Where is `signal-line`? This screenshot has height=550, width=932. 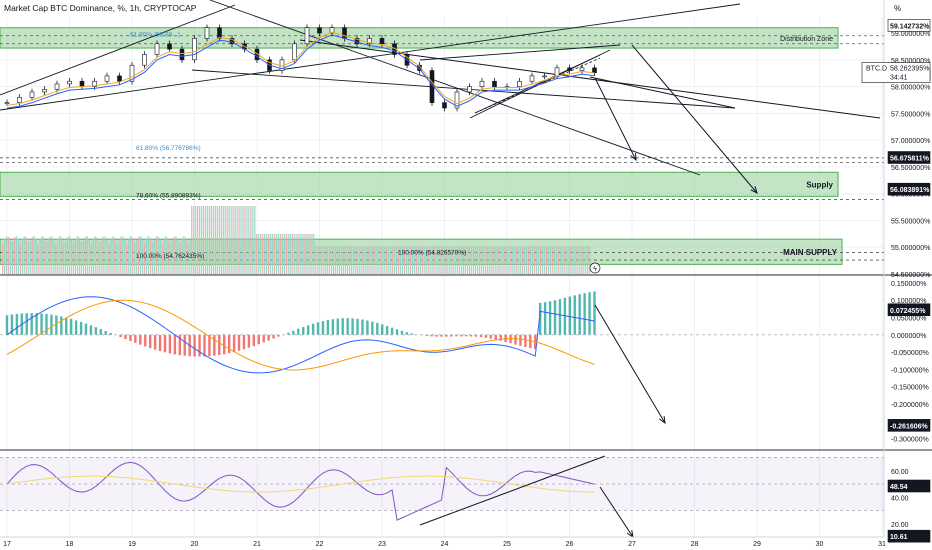
signal-line is located at coordinates (300, 335).